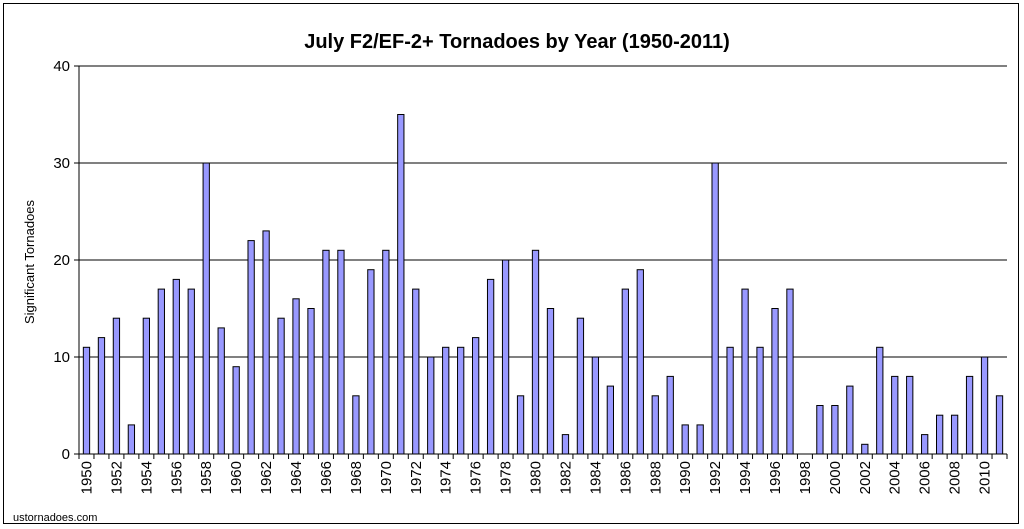 The width and height of the screenshot is (1024, 529). Describe the element at coordinates (476, 396) in the screenshot. I see `bar-1976` at that location.